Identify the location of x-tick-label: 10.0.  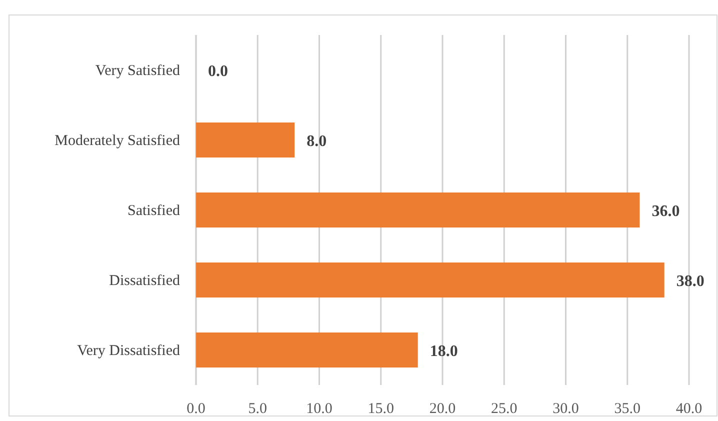
(319, 409).